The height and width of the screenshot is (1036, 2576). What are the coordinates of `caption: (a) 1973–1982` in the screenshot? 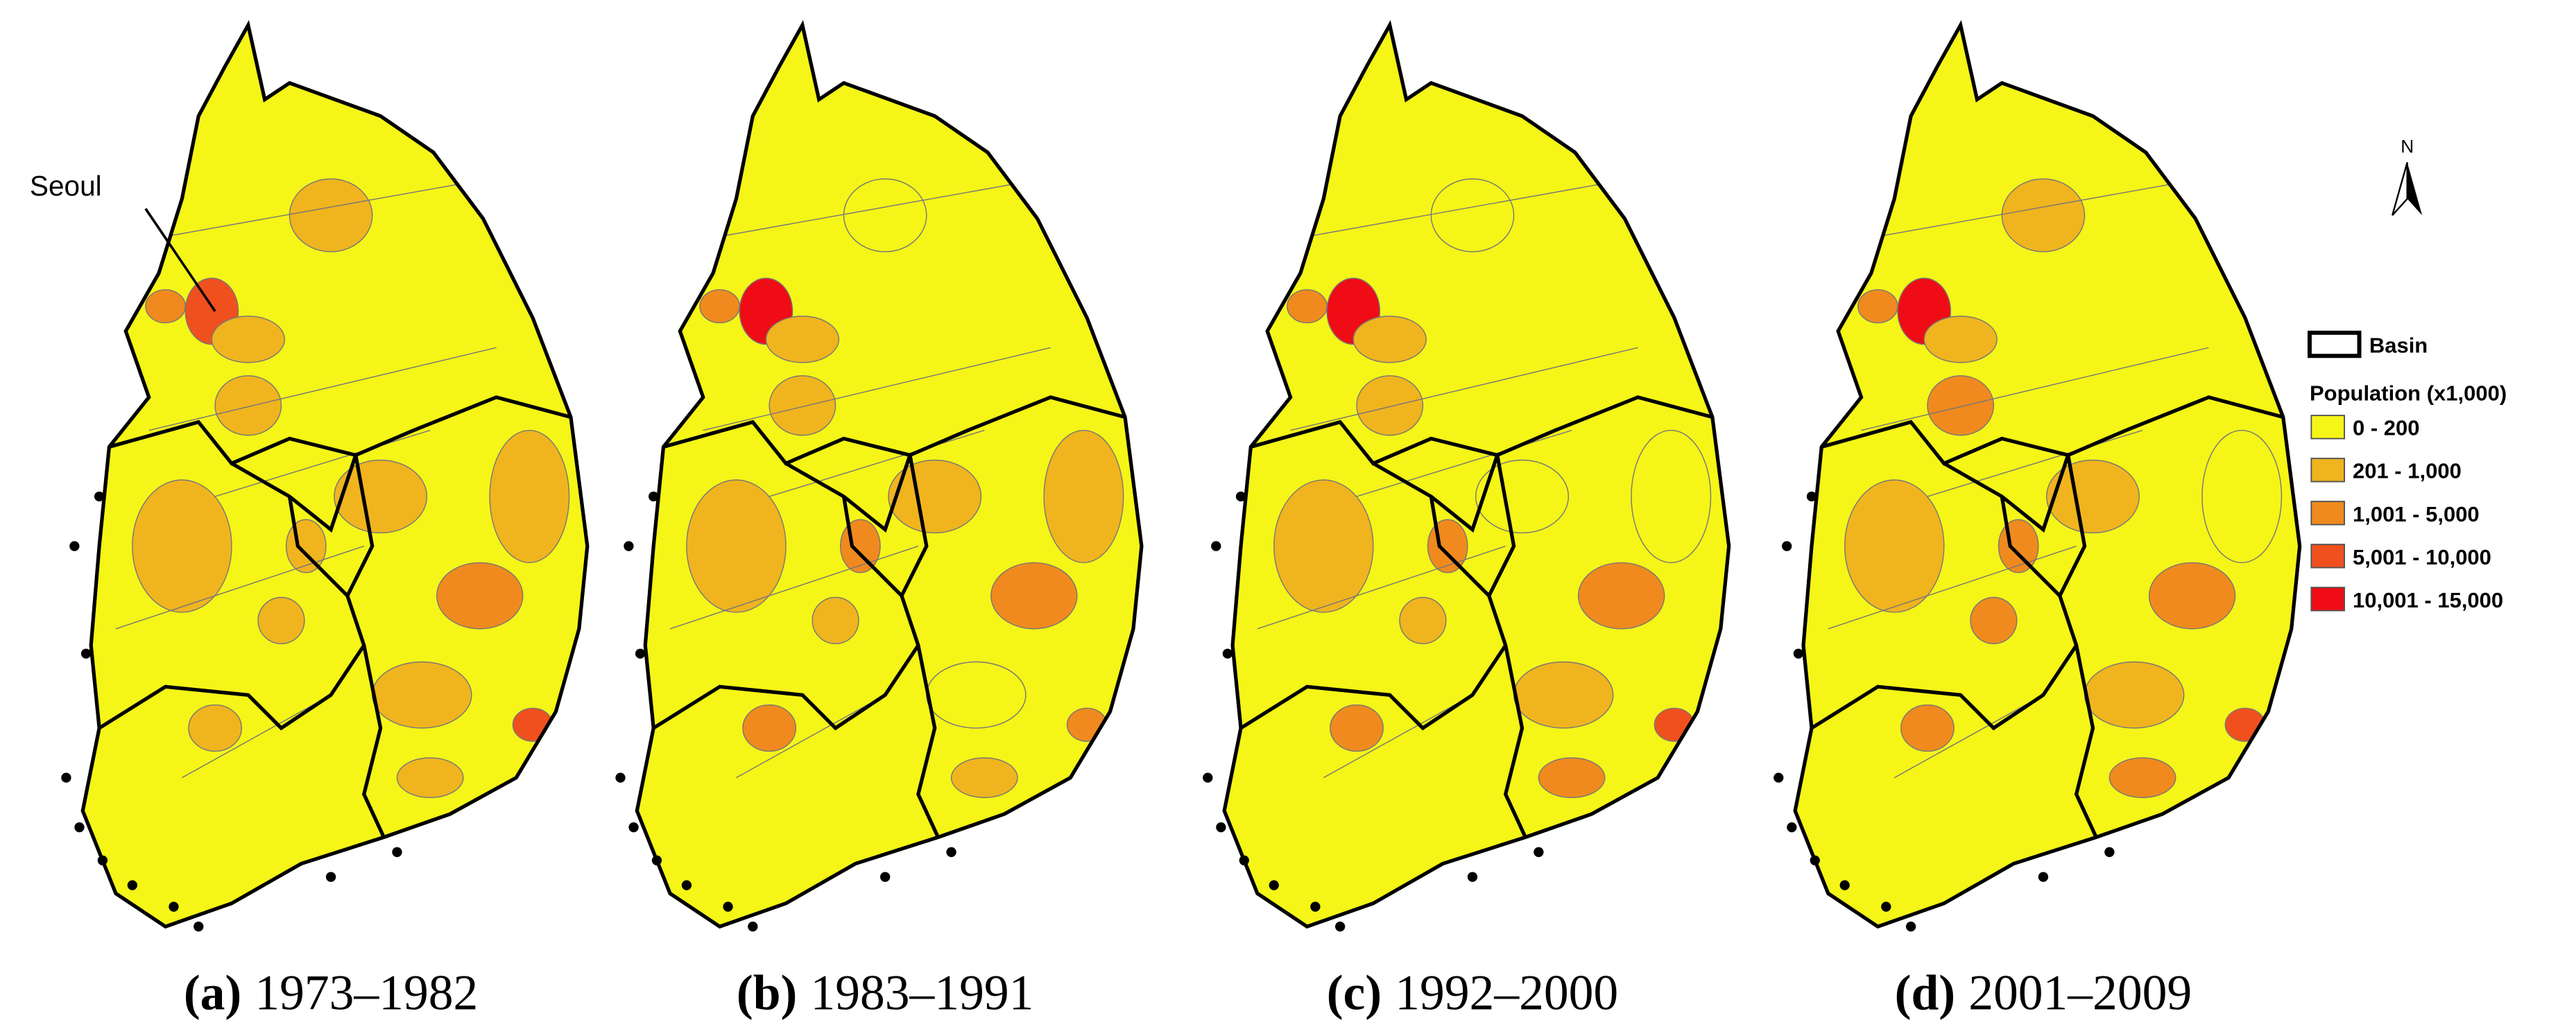 It's located at (331, 992).